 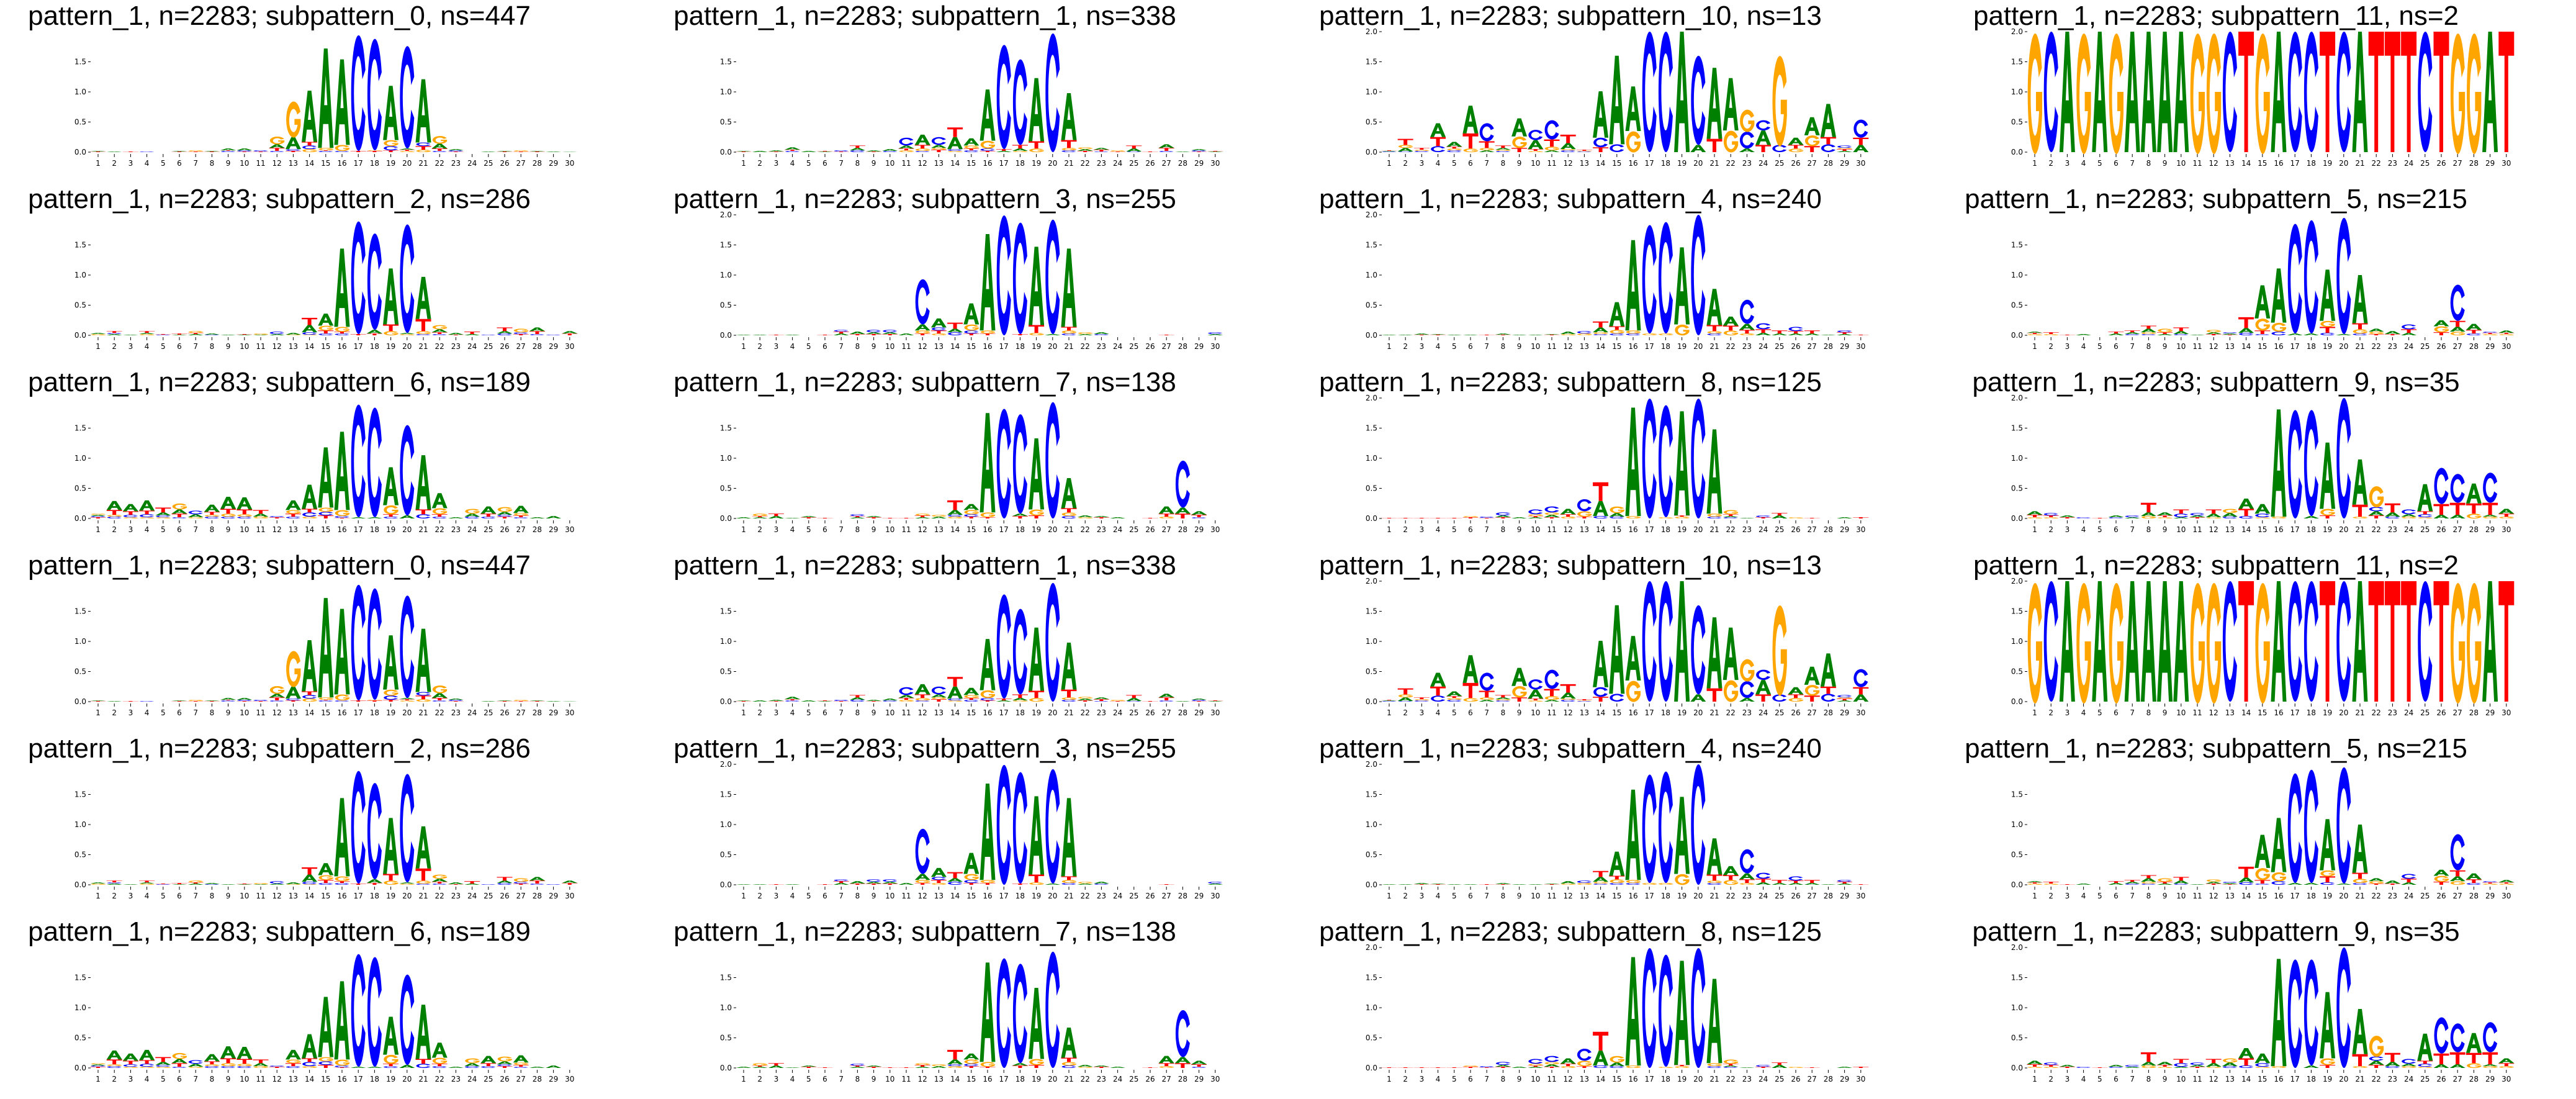 I want to click on panel-title: pattern_1, n=2283; subpattern_6, ns=189, so click(x=279, y=382).